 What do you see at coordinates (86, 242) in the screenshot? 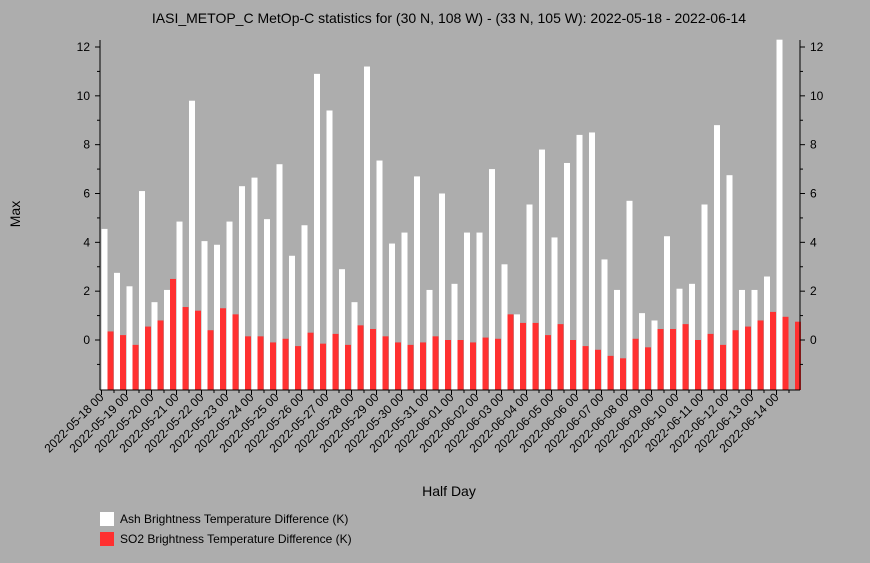
I see `y-tick-label-left: 4` at bounding box center [86, 242].